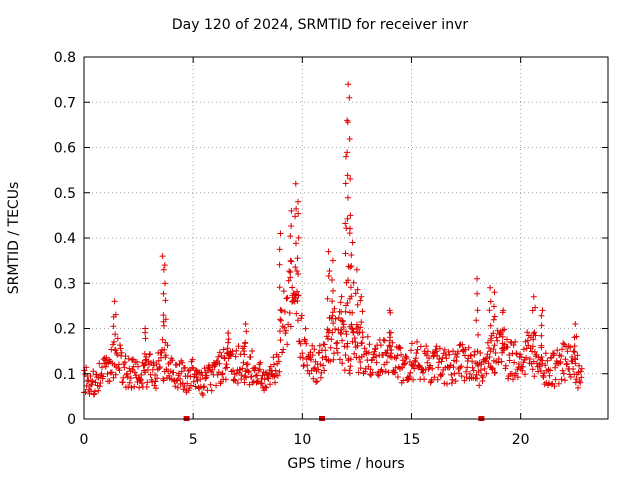 This screenshot has width=640, height=480. What do you see at coordinates (65, 194) in the screenshot?
I see `y-tick-label: 0.5` at bounding box center [65, 194].